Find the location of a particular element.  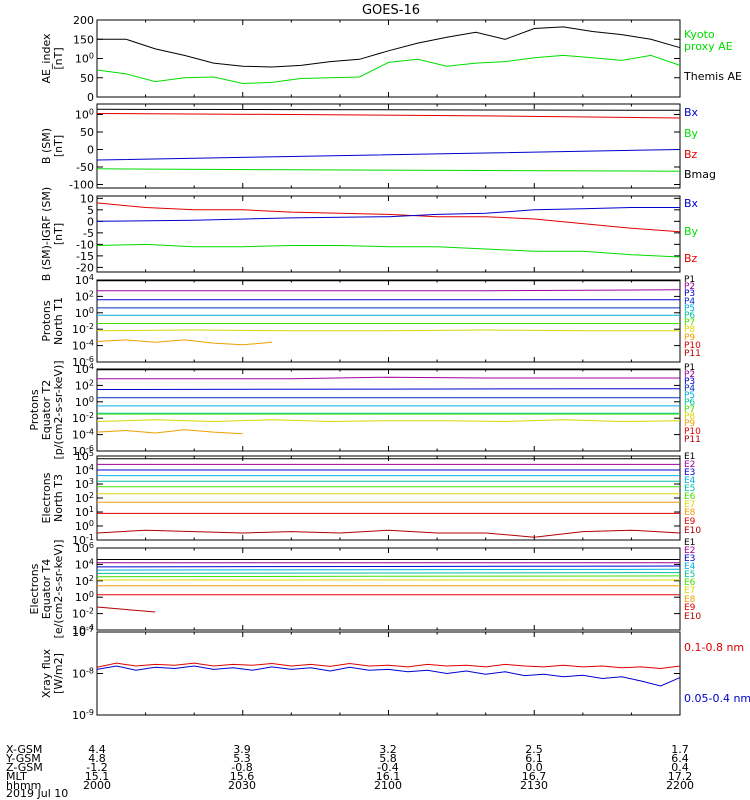

legend-entry: P8 is located at coordinates (689, 417).